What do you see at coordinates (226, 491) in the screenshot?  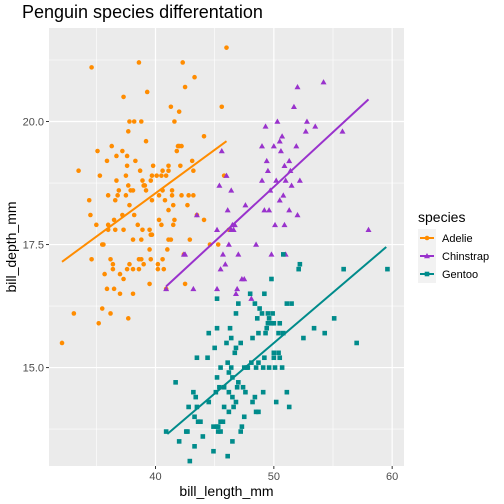 I see `x-axis-title: bill_length_mm` at bounding box center [226, 491].